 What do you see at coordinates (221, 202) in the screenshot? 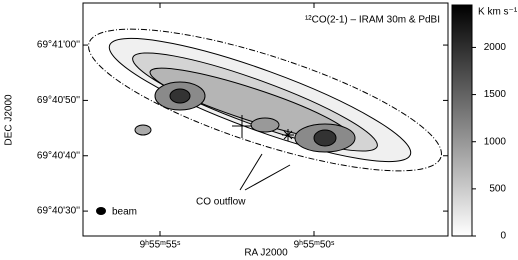
I see `annotation: CO outflow` at bounding box center [221, 202].